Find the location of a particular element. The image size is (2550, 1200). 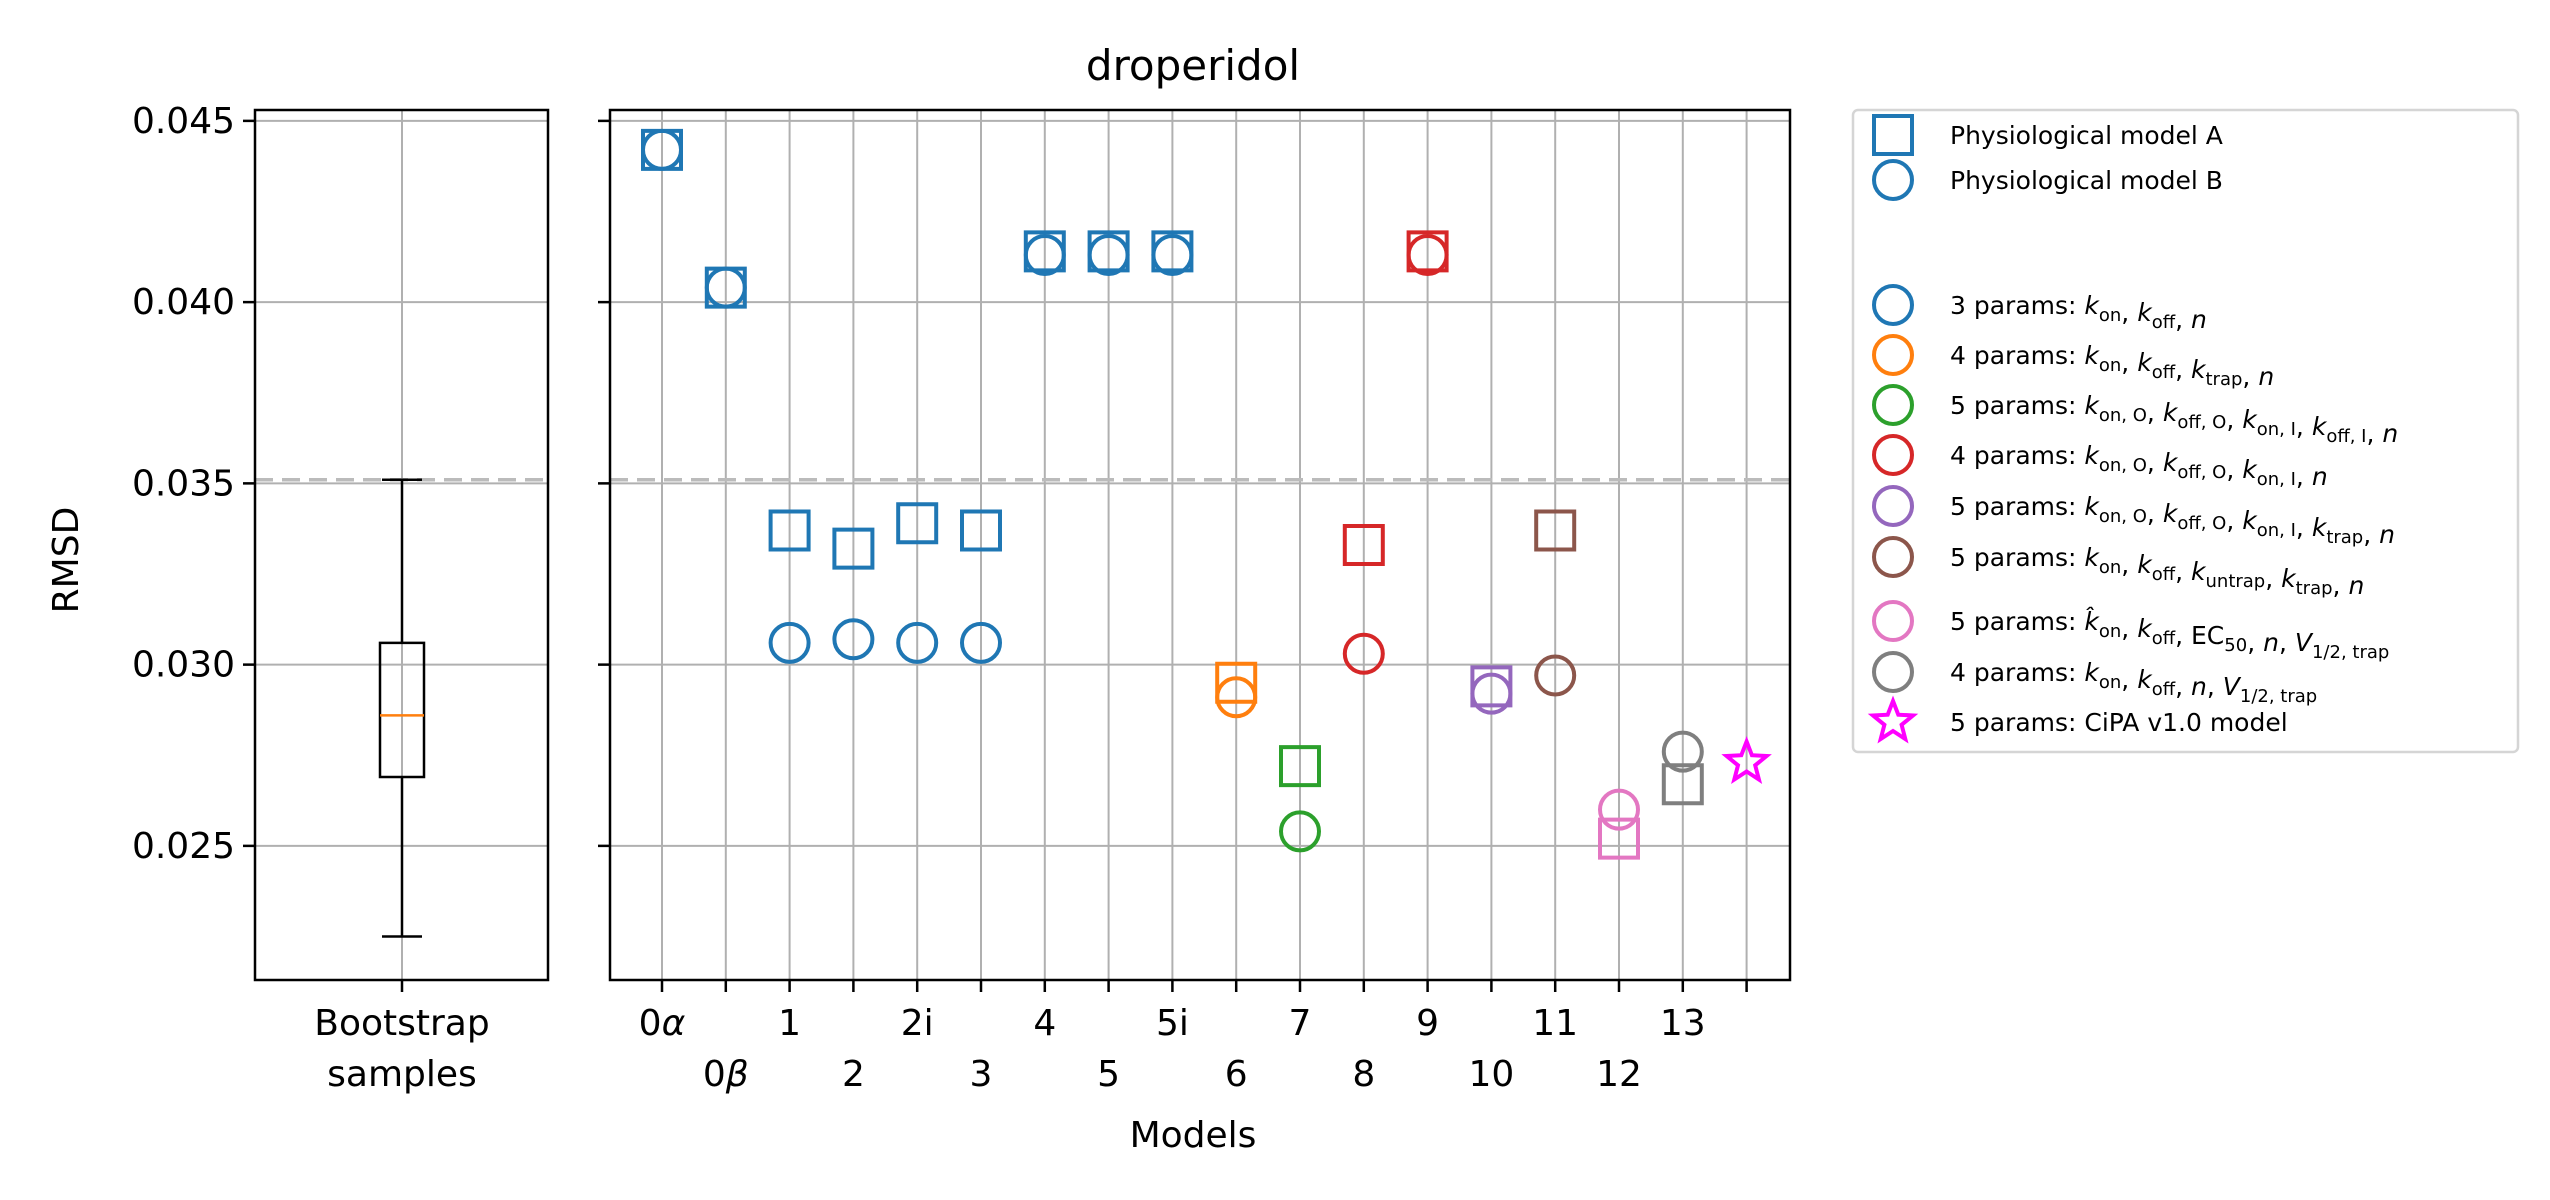

x-tick-label: 10 is located at coordinates (1491, 1074).